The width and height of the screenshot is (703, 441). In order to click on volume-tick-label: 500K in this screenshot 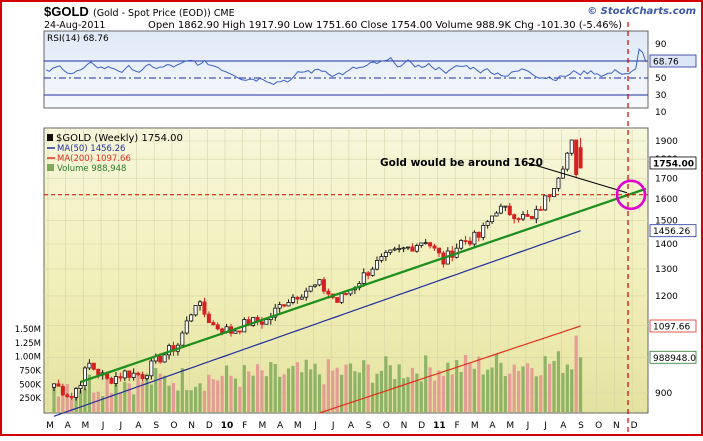, I will do `click(30, 385)`.